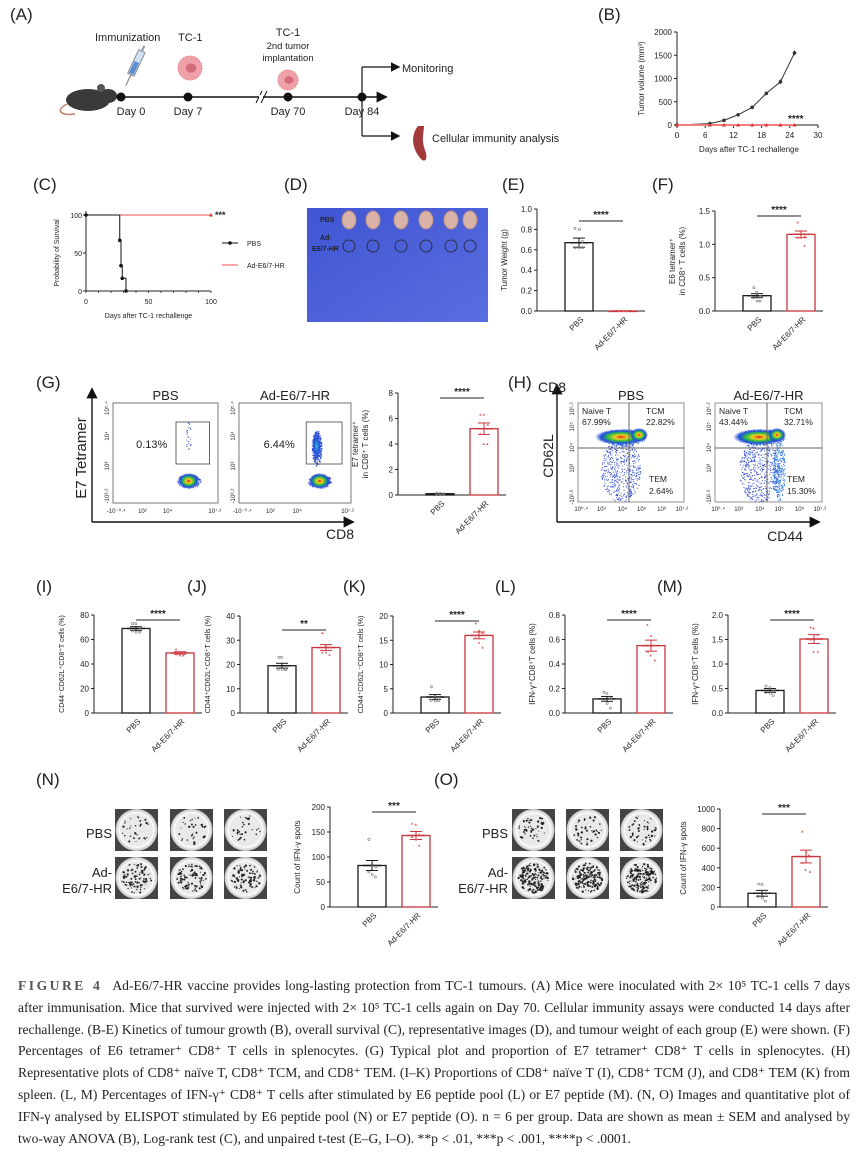  I want to click on quadrant-tem-percent: 2.64%, so click(661, 491).